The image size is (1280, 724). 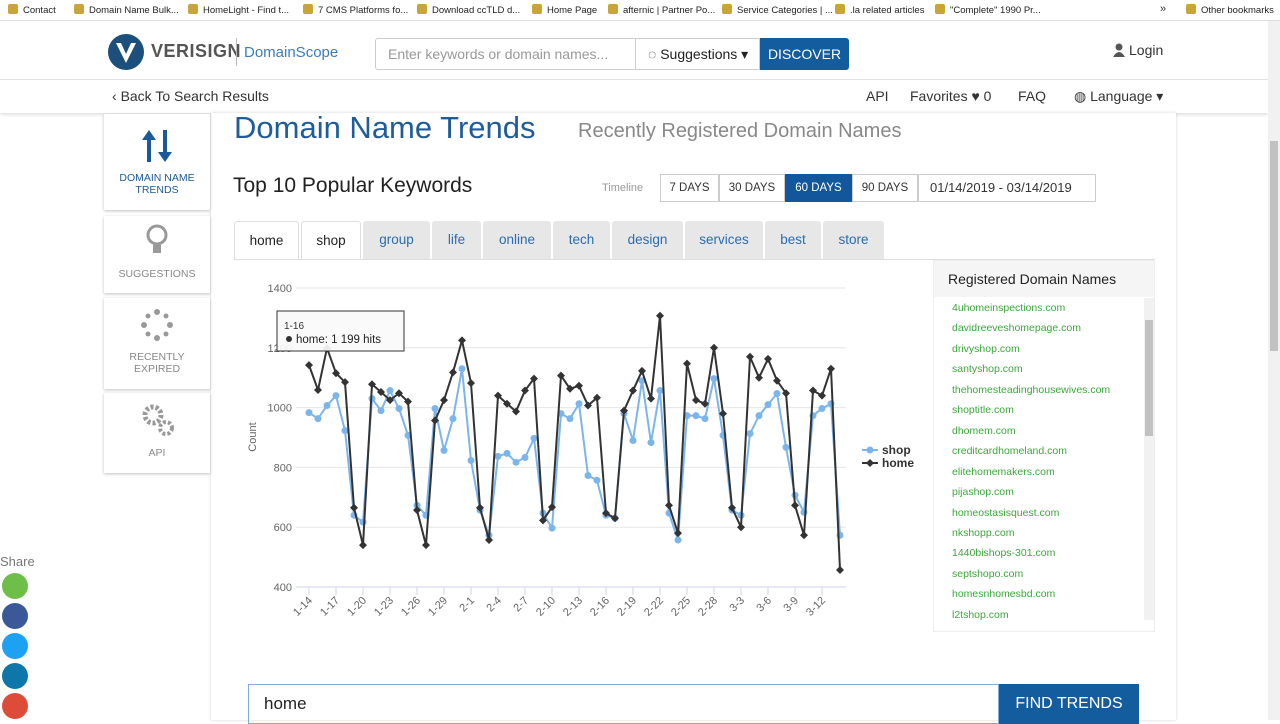 I want to click on tab: group, so click(x=396, y=240).